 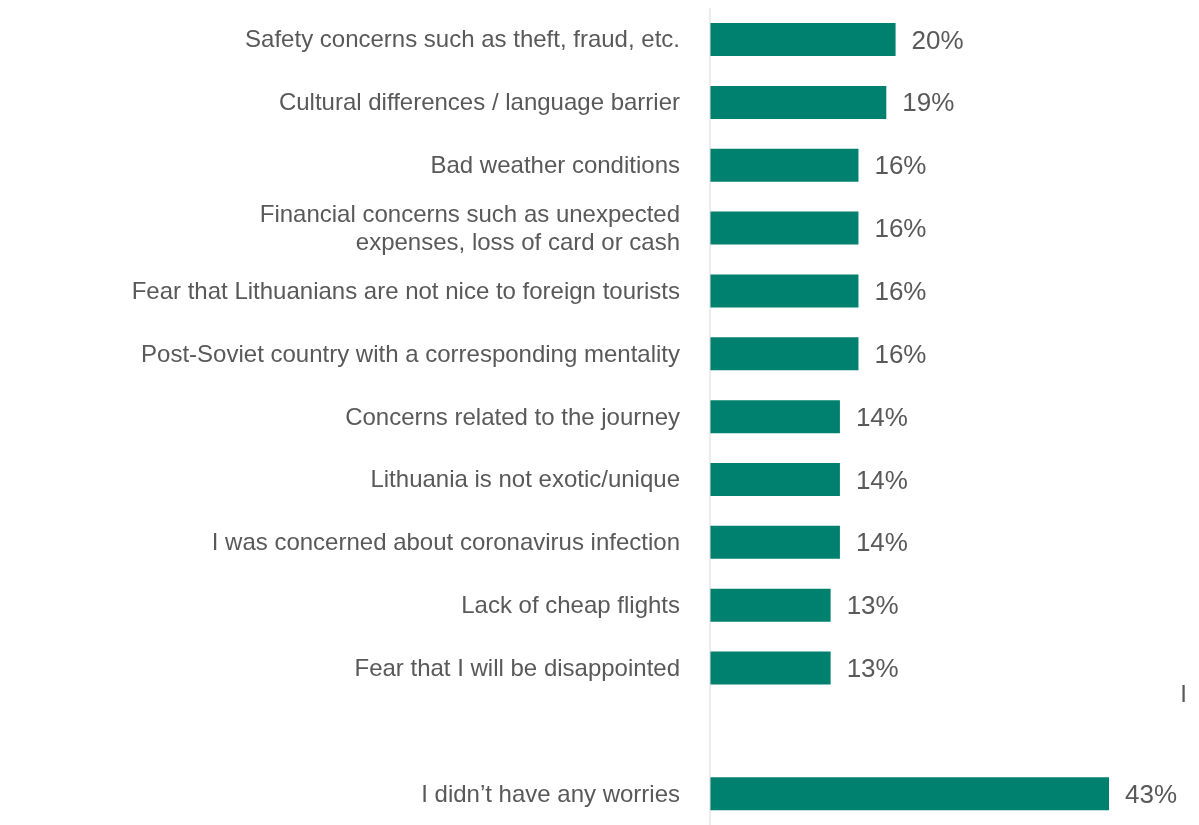 What do you see at coordinates (570, 605) in the screenshot?
I see `y-tick-label: Lack of cheap flights` at bounding box center [570, 605].